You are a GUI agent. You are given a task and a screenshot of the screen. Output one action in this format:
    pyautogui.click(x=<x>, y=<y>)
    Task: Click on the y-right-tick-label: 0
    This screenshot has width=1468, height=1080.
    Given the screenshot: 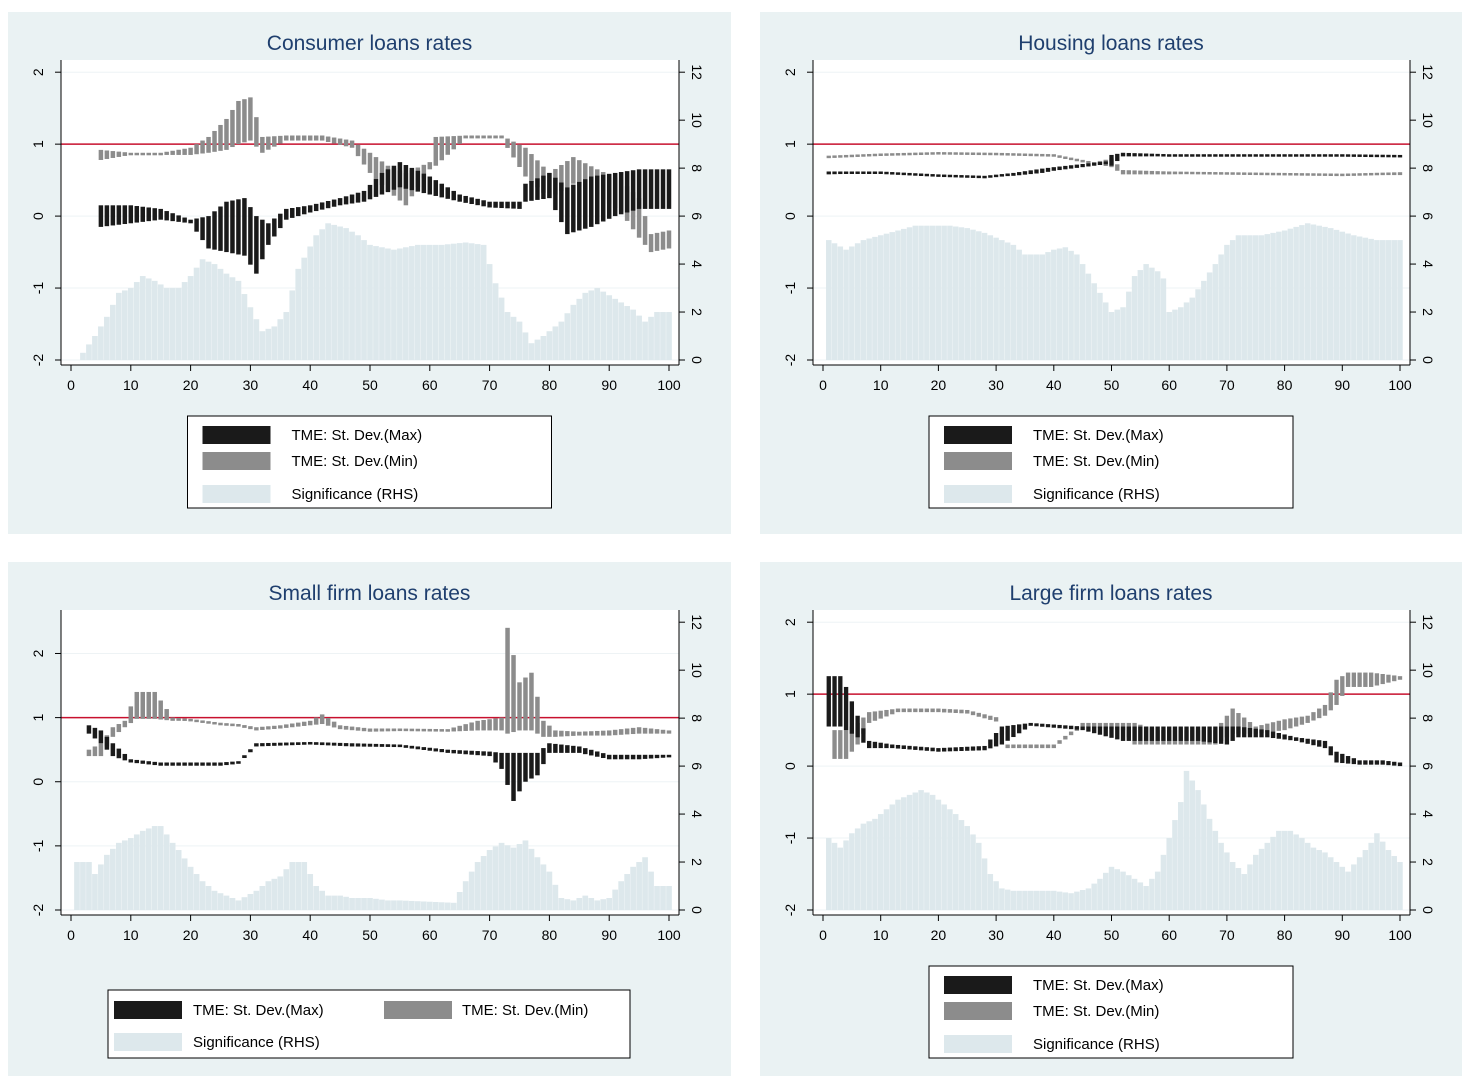 What is the action you would take?
    pyautogui.click(x=697, y=360)
    